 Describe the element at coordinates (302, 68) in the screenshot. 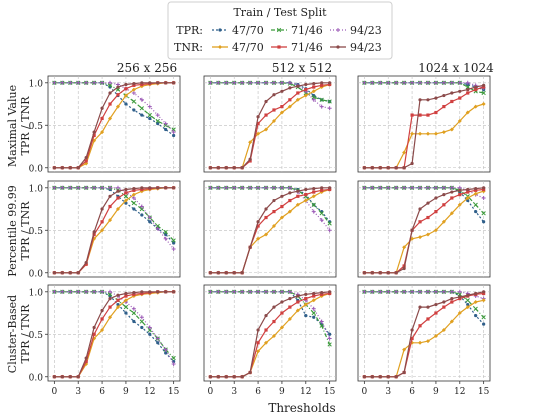

I see `column-title-512: 512 x 512` at that location.